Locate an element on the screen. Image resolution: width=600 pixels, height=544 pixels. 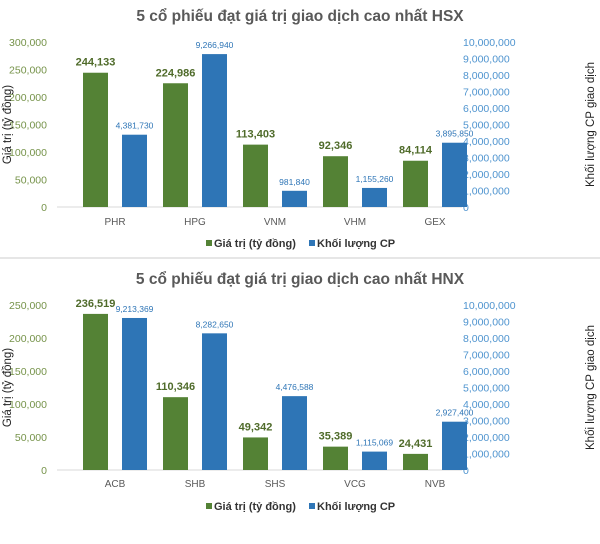
bar-volume-VHM is located at coordinates (374, 197).